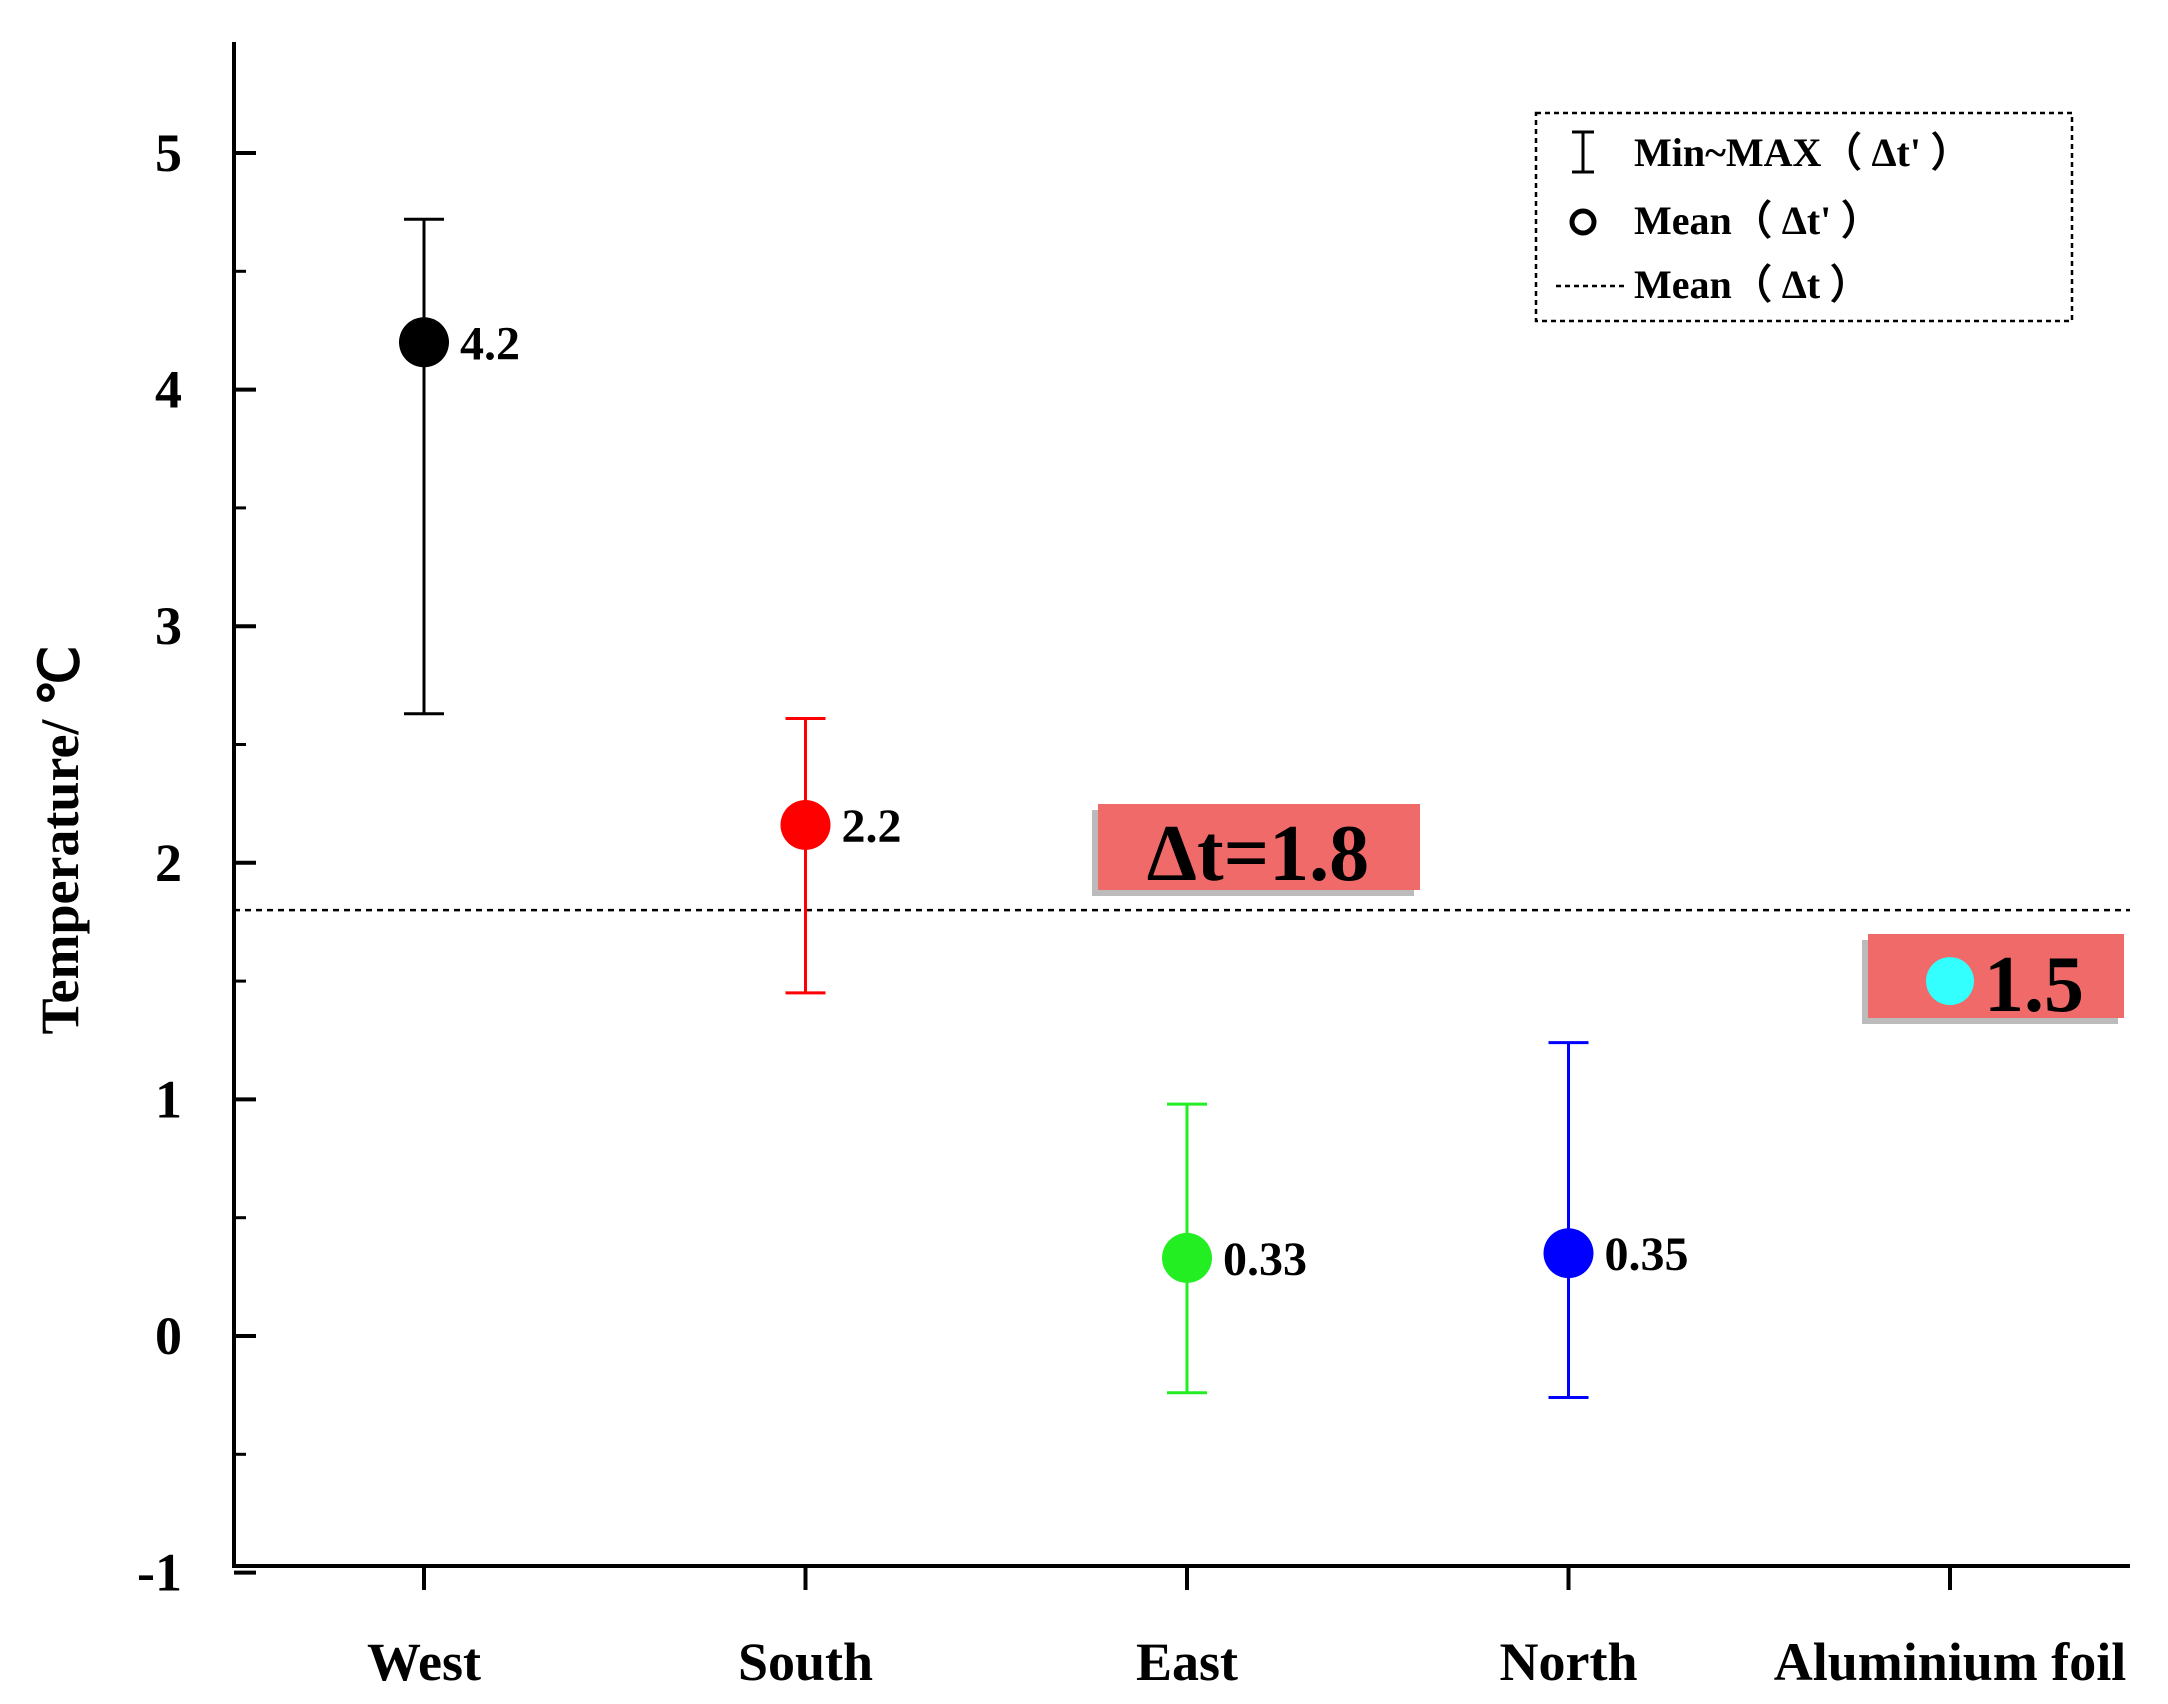 This screenshot has height=1704, width=2168. What do you see at coordinates (196, 863) in the screenshot?
I see `y-axis-ticks: -1 0 1 2 3 4 5` at bounding box center [196, 863].